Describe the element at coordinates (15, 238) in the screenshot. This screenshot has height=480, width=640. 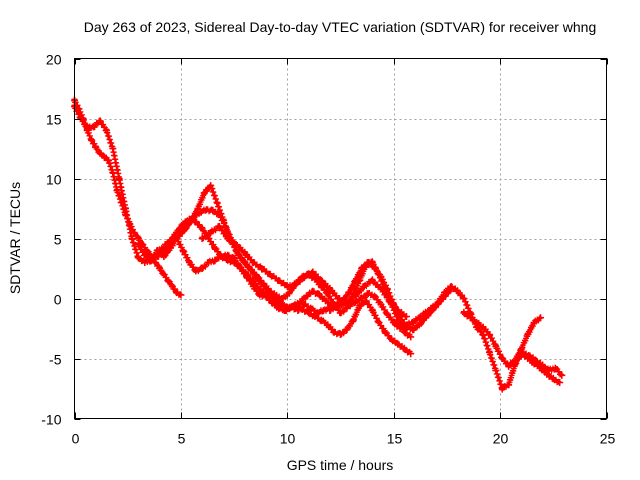
I see `y-axis-label: SDTVAR / TECUs` at that location.